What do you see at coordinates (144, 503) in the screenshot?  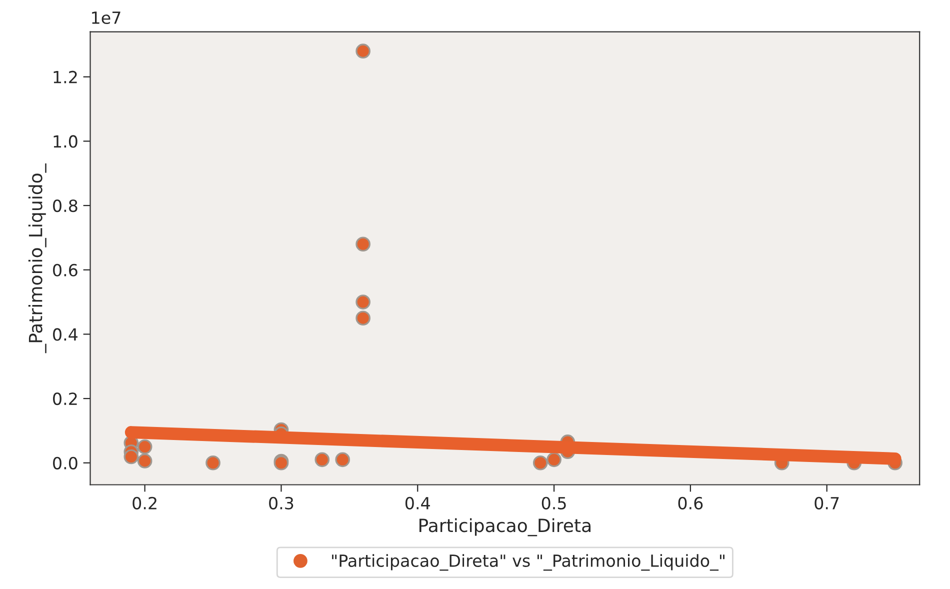 I see `x-tick-label: 0.2` at bounding box center [144, 503].